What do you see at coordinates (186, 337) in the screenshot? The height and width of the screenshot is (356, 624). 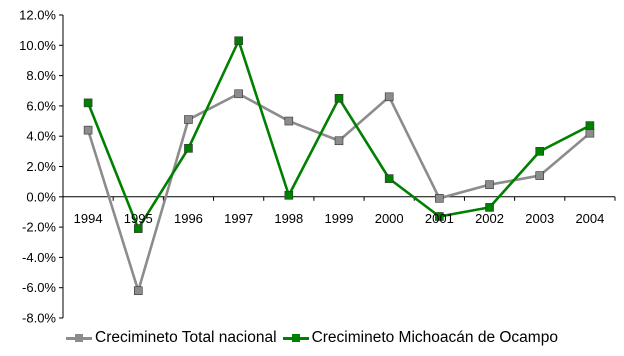 I see `legend-label-total-nacional: Crecimineto Total nacional` at bounding box center [186, 337].